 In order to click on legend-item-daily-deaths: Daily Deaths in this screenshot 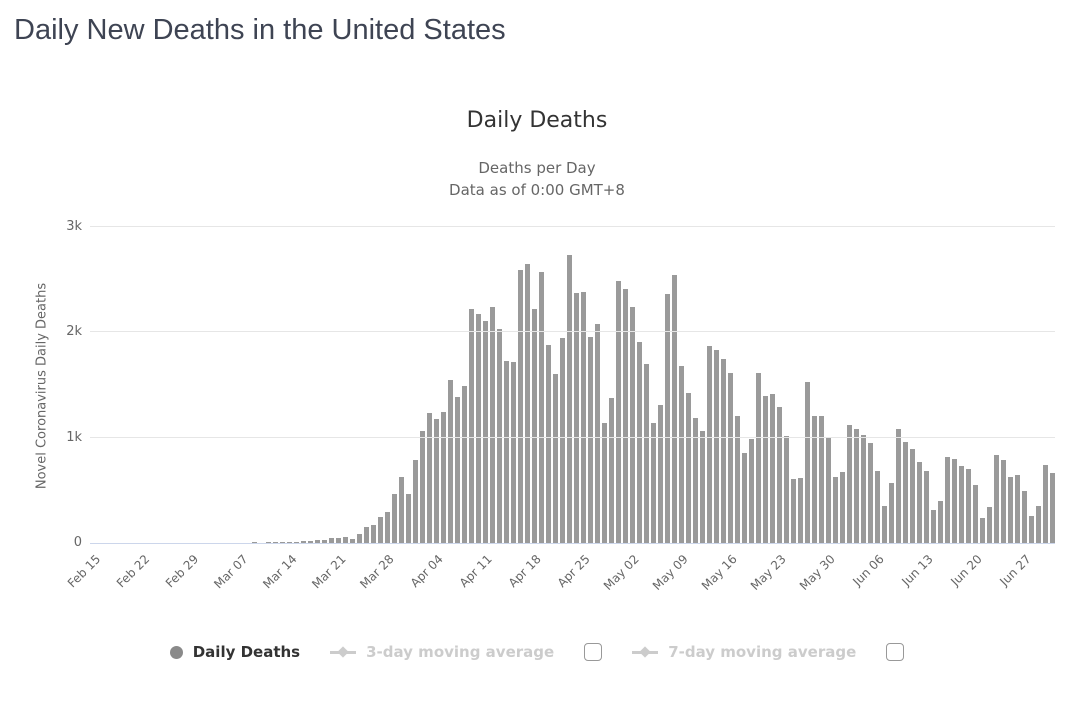, I will do `click(234, 652)`.